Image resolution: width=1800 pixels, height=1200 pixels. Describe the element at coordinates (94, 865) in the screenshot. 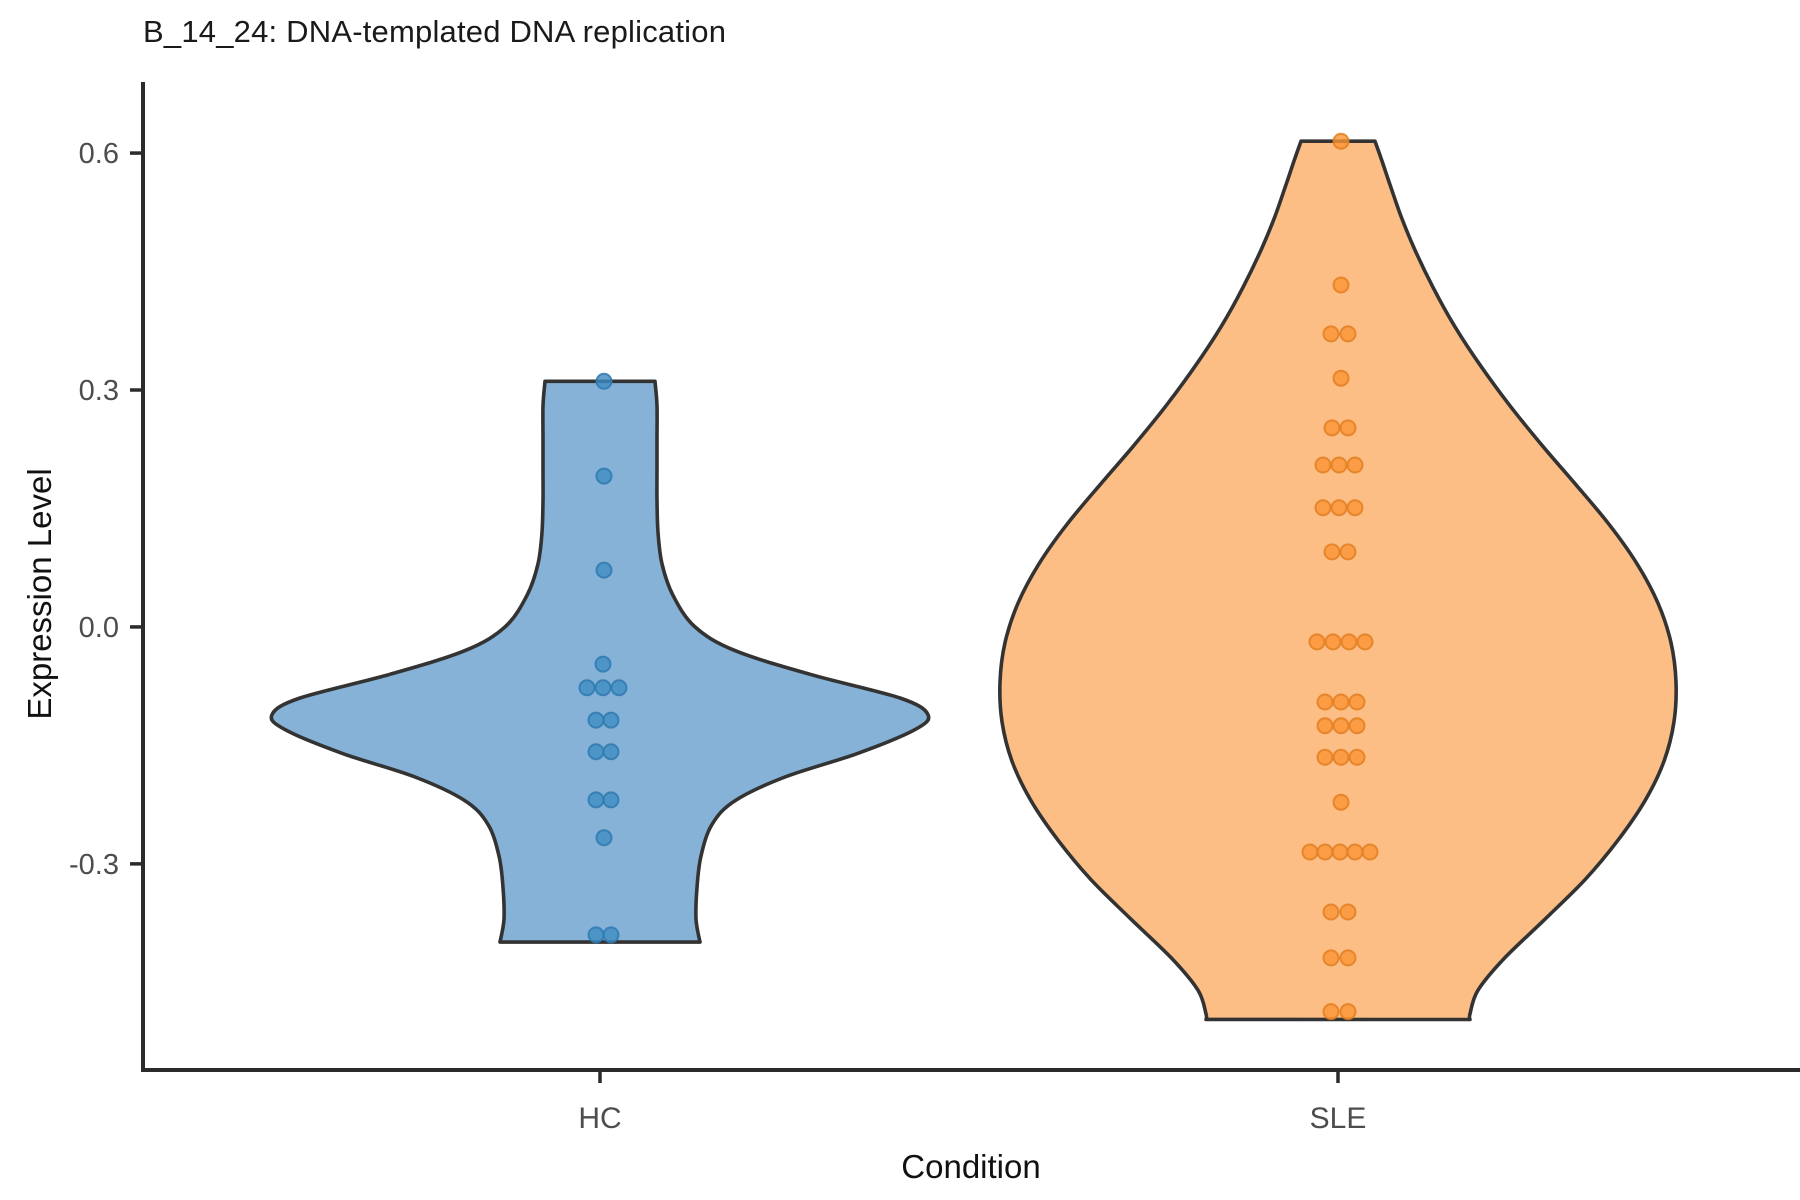

I see `y-tick-label: -0.3` at that location.